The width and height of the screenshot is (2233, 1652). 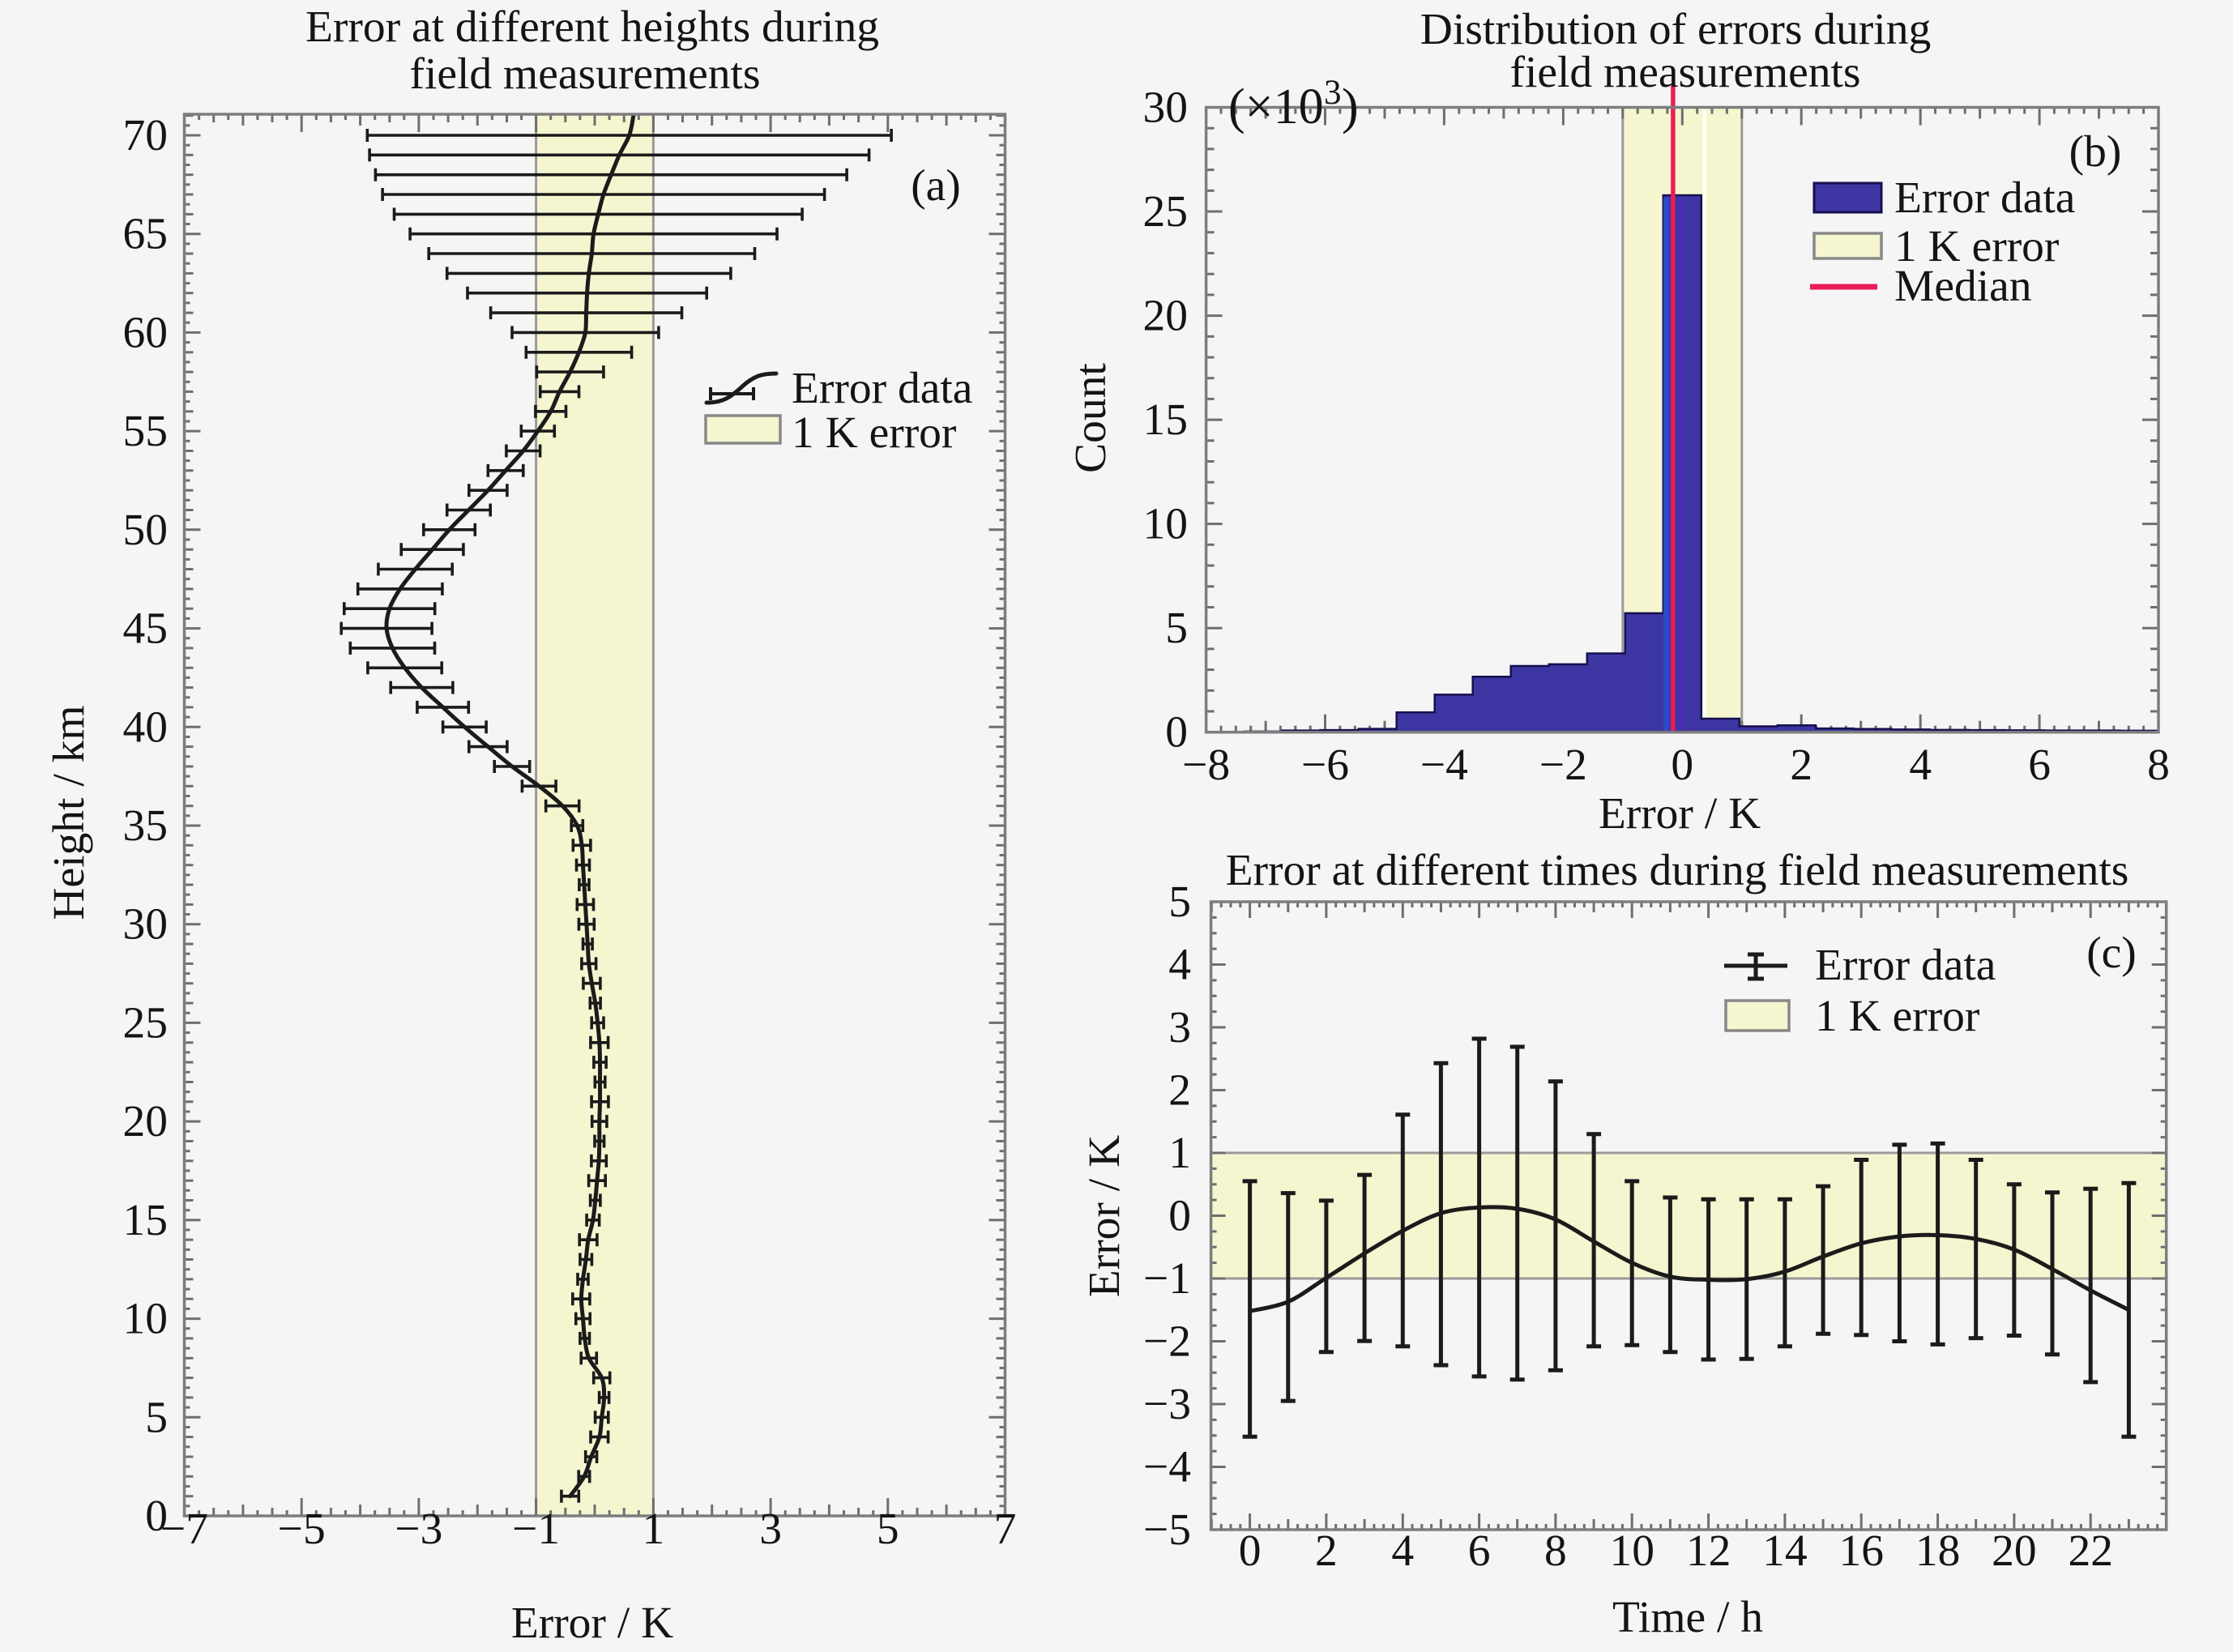 I want to click on svg-text: 35, so click(x=146, y=826).